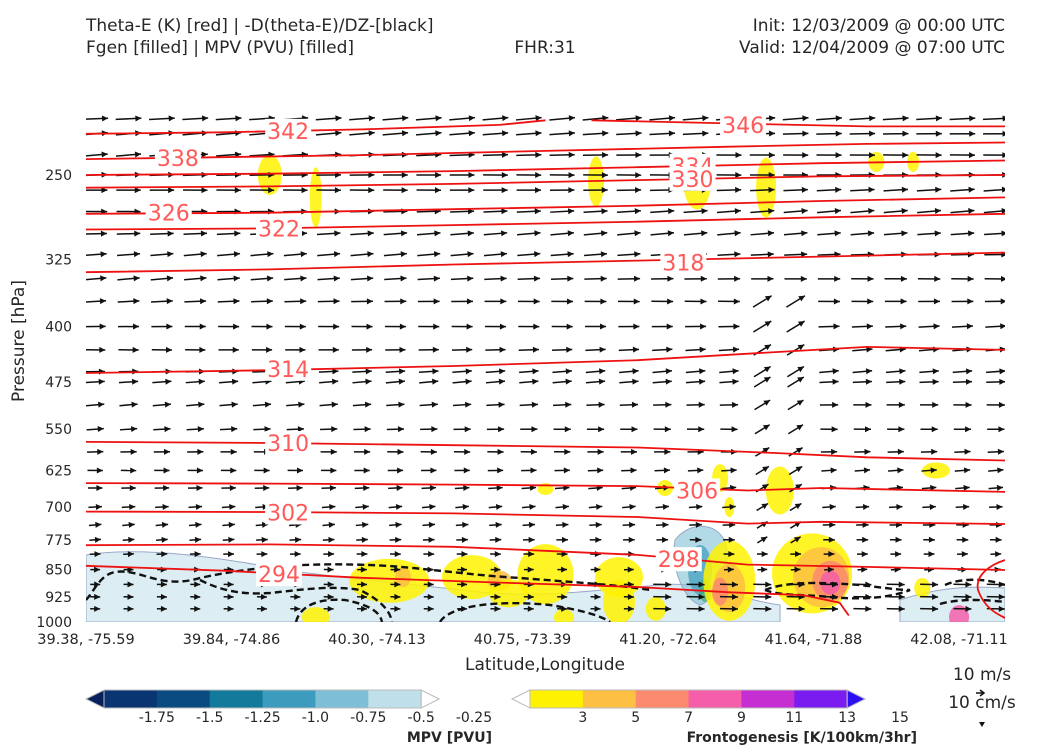 The width and height of the screenshot is (1050, 754). Describe the element at coordinates (693, 180) in the screenshot. I see `theta-e-label: 330` at that location.